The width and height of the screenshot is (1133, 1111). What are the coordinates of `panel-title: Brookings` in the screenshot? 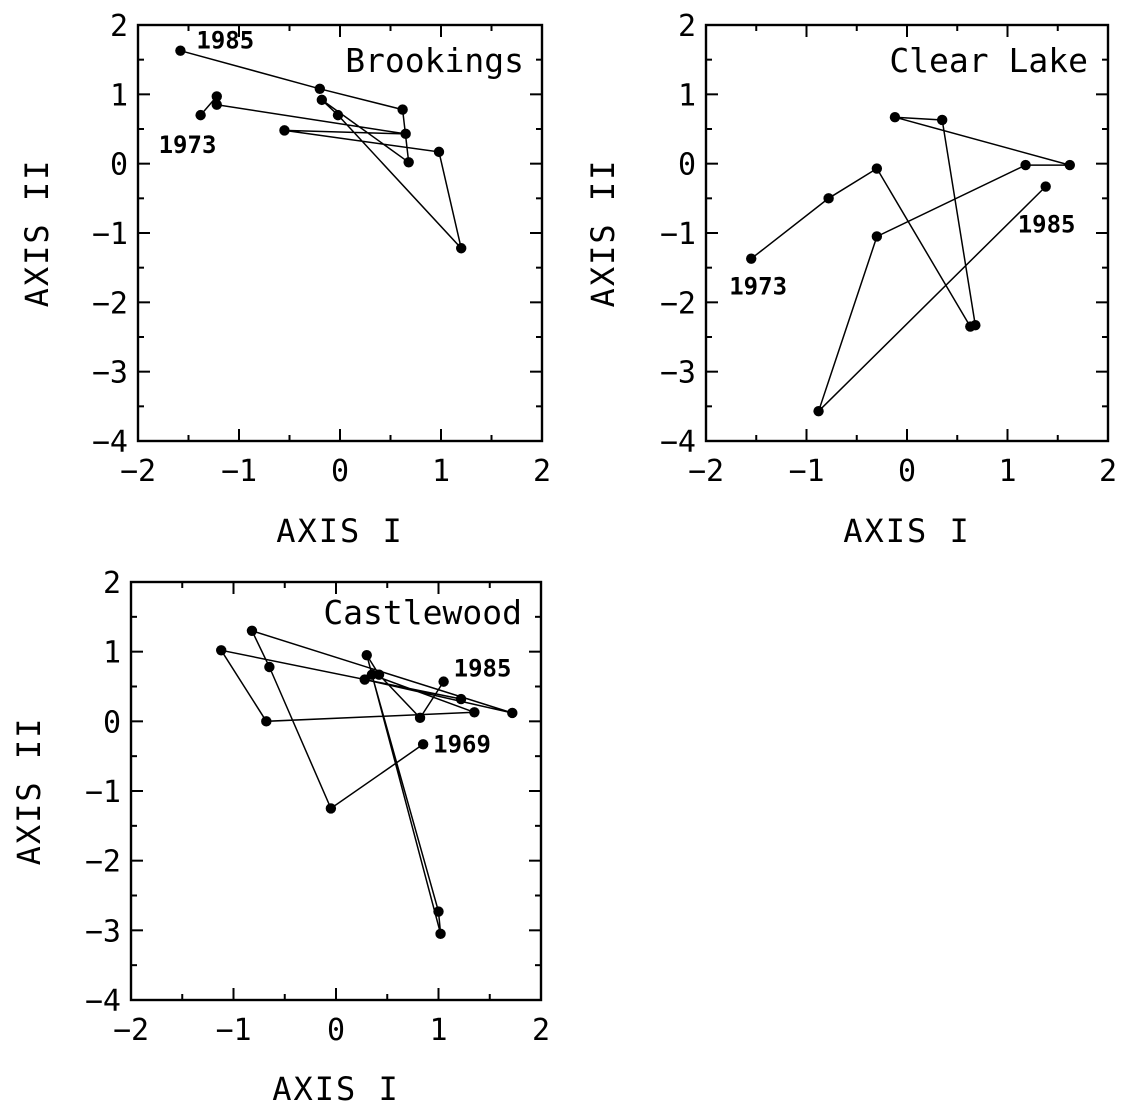 It's located at (434, 60).